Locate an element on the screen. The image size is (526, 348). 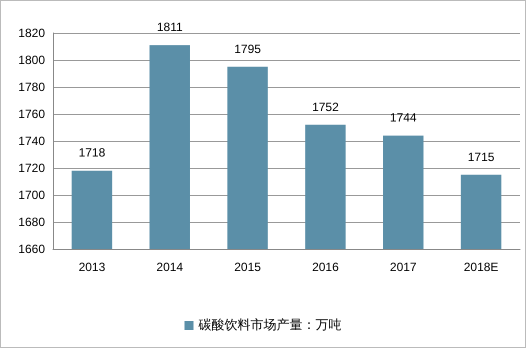
x-tick-label: 2013 is located at coordinates (92, 267).